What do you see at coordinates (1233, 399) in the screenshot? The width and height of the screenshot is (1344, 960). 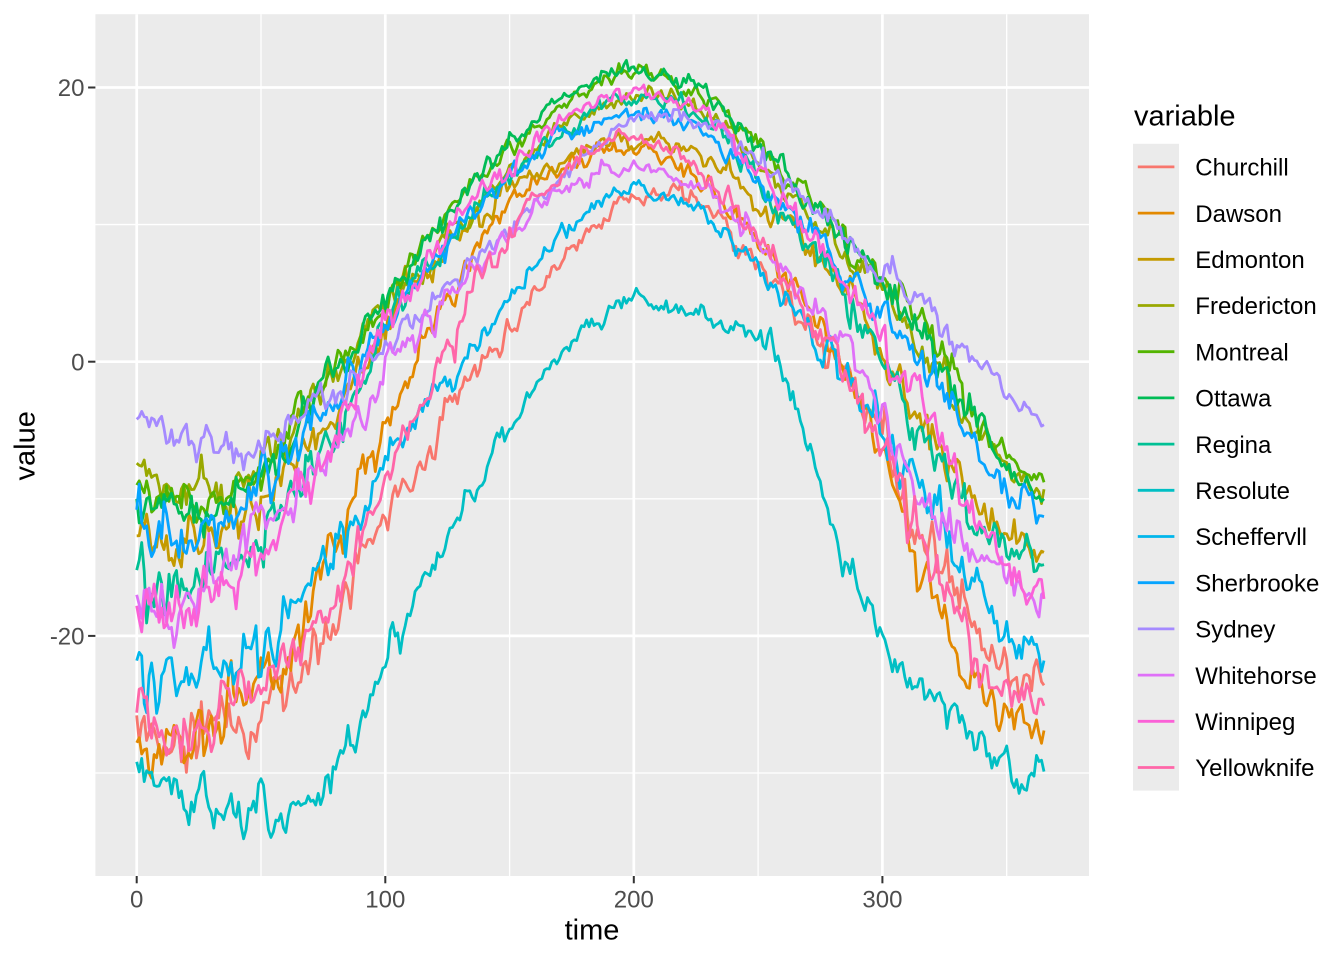 I see `svg-text: Ottawa` at bounding box center [1233, 399].